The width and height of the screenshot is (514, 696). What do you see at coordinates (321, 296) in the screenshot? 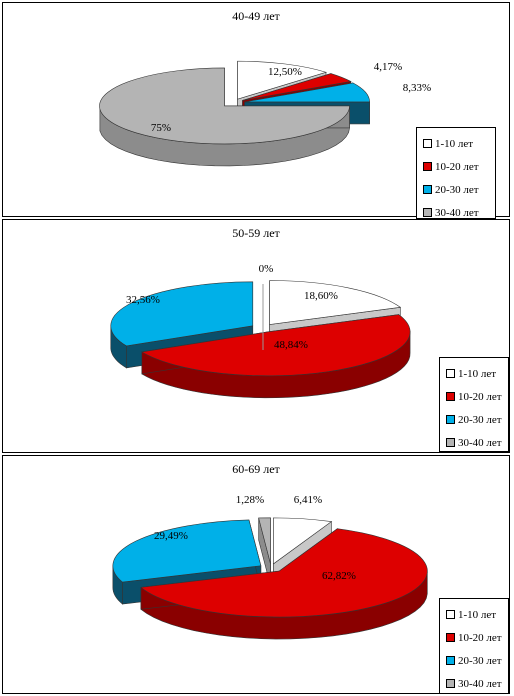
I see `data-label-1: 18,60%` at bounding box center [321, 296].